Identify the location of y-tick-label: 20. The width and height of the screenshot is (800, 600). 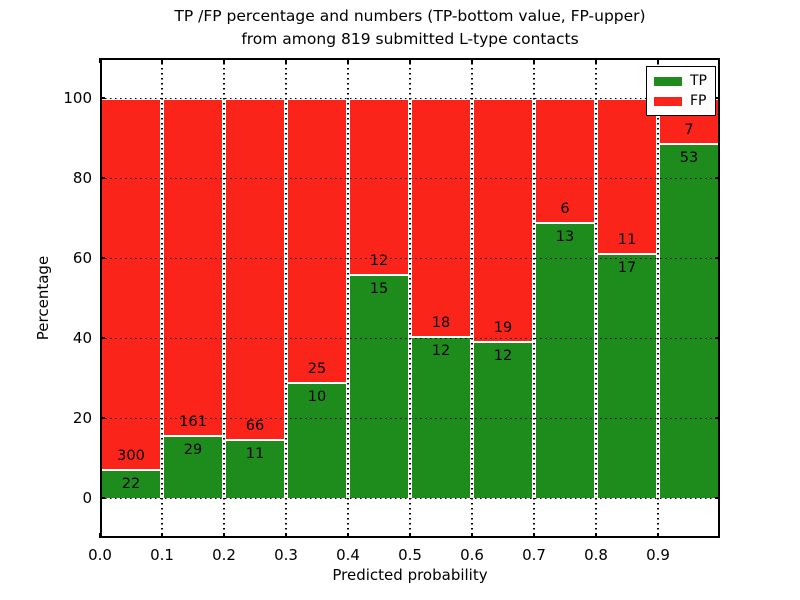
(82, 418).